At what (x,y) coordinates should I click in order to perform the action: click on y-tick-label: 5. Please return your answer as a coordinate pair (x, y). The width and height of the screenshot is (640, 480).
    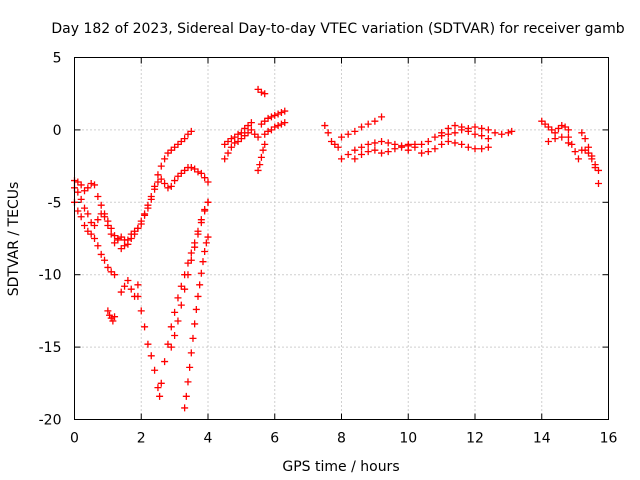
    Looking at the image, I should click on (57, 59).